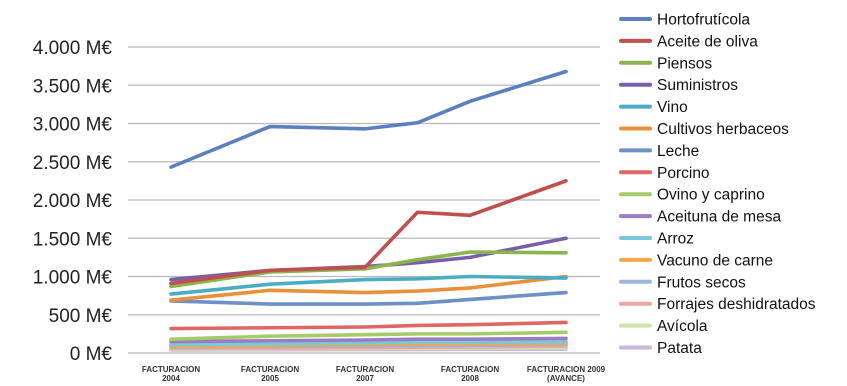 The image size is (847, 386). I want to click on y-tick-label: 2.000 M€, so click(73, 201).